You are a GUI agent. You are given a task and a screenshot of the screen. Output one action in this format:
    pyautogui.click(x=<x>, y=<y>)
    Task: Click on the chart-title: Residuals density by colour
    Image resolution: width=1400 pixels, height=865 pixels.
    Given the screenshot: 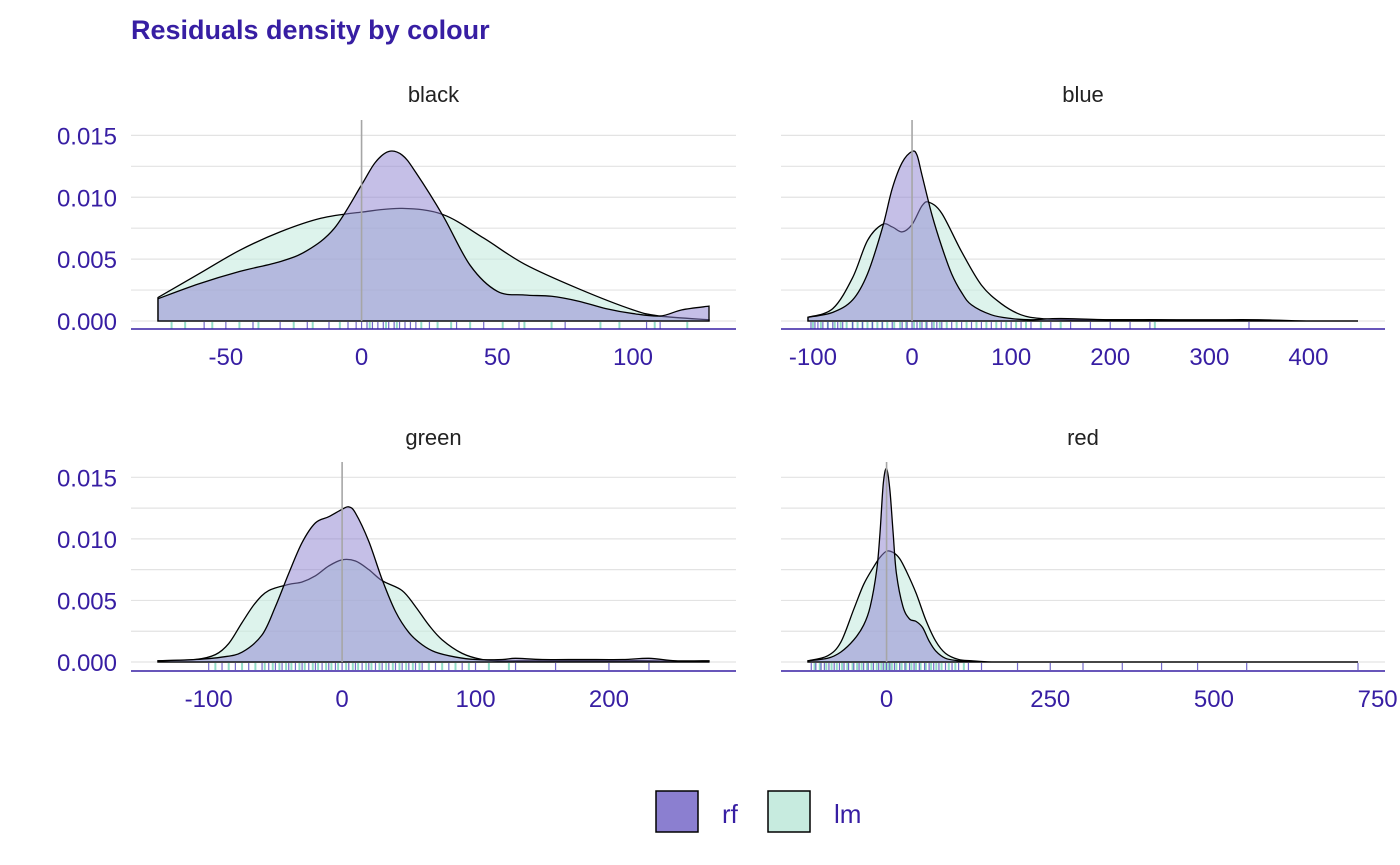 What is the action you would take?
    pyautogui.click(x=310, y=30)
    